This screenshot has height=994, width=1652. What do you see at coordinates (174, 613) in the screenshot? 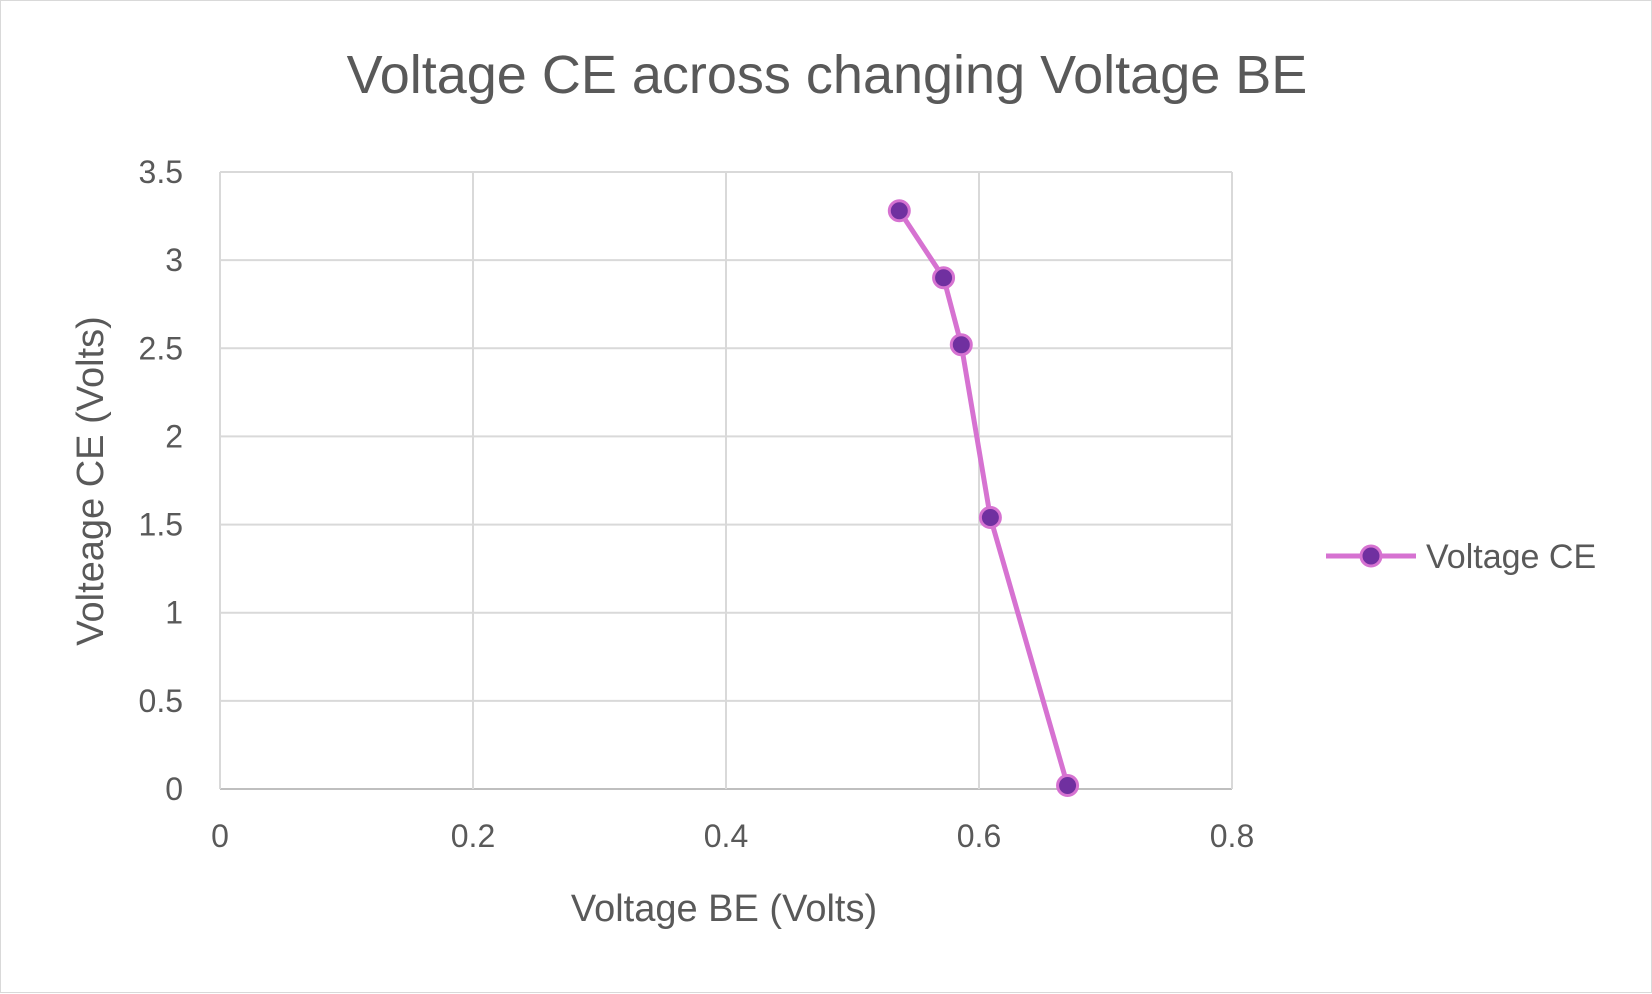
I see `y-tick-label: 1` at bounding box center [174, 613].